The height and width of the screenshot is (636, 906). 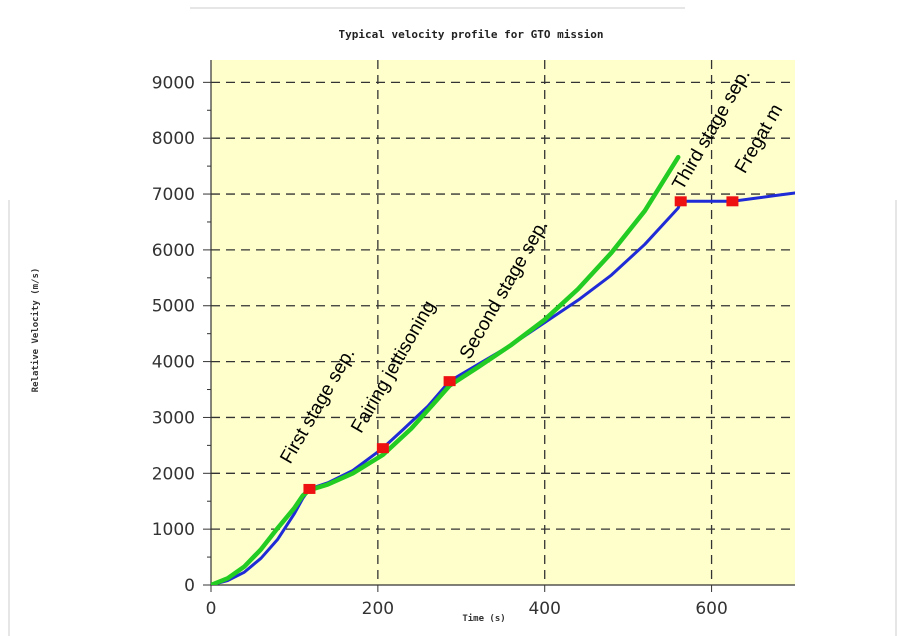 I want to click on y-tick-label: 7000, so click(x=173, y=195).